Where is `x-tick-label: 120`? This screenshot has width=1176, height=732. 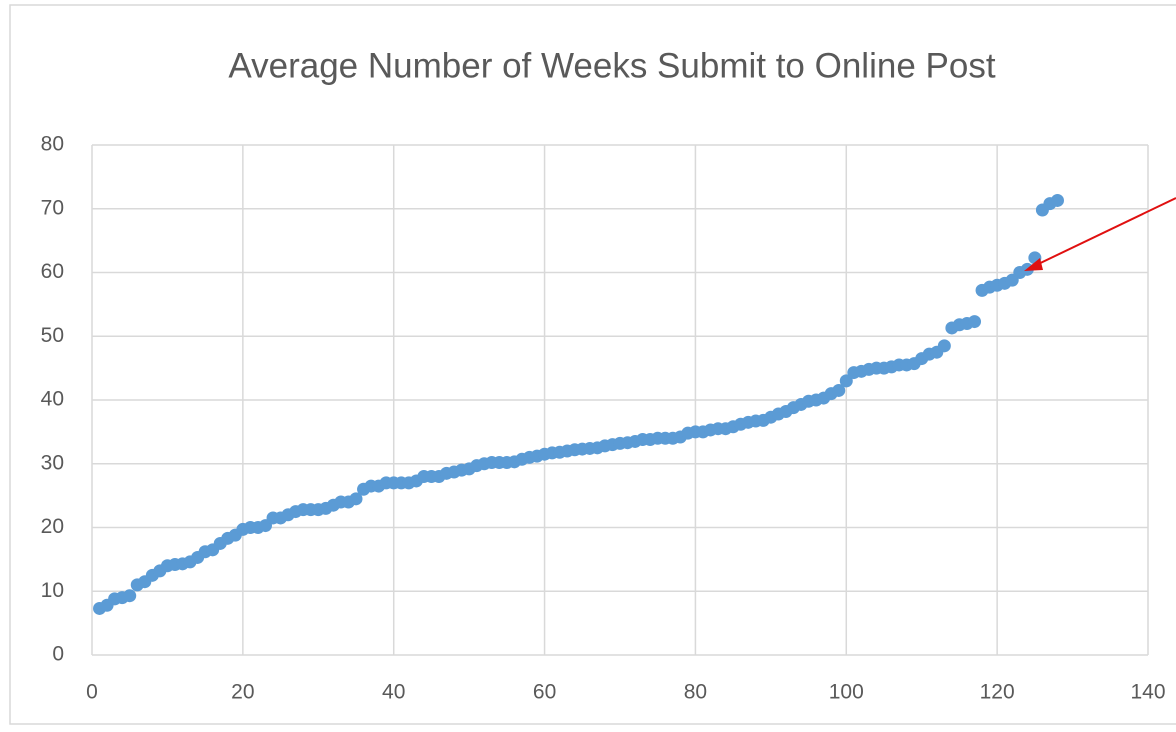 x-tick-label: 120 is located at coordinates (997, 692).